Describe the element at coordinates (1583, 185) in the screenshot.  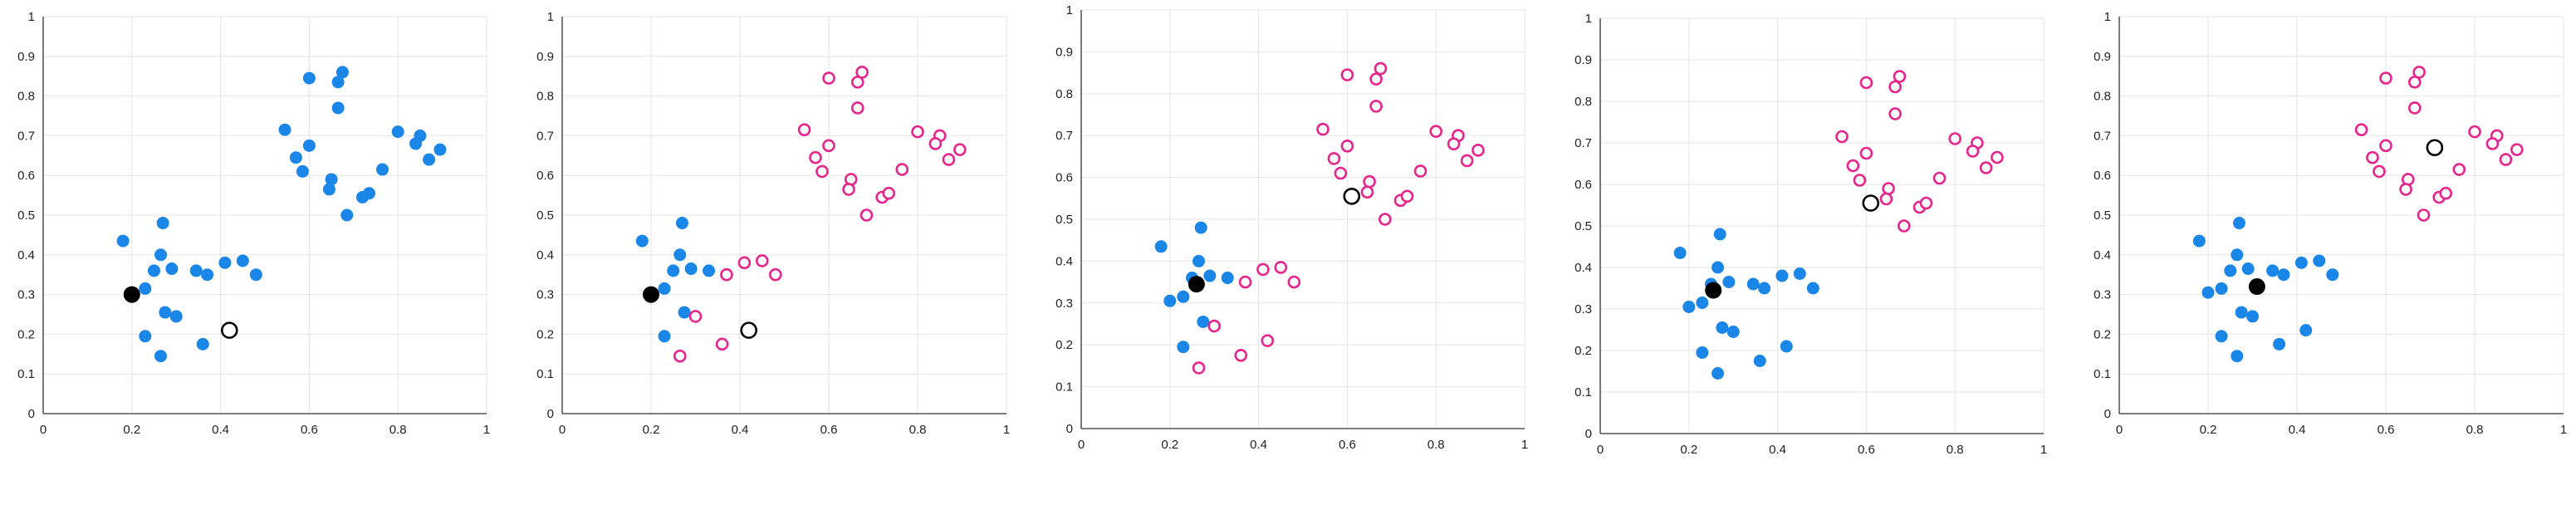
I see `y-tick-label: 0.6` at that location.